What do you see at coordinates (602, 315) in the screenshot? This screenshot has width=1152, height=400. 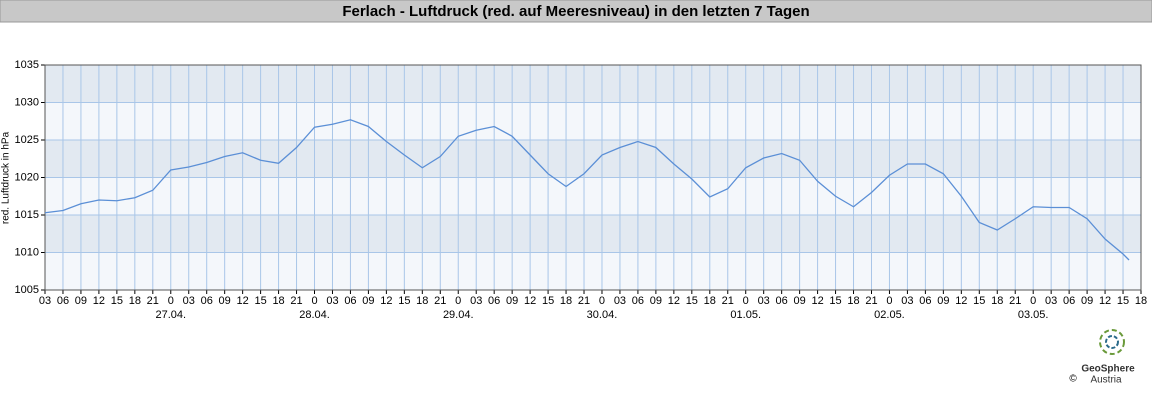 I see `date-label: 30.04.` at bounding box center [602, 315].